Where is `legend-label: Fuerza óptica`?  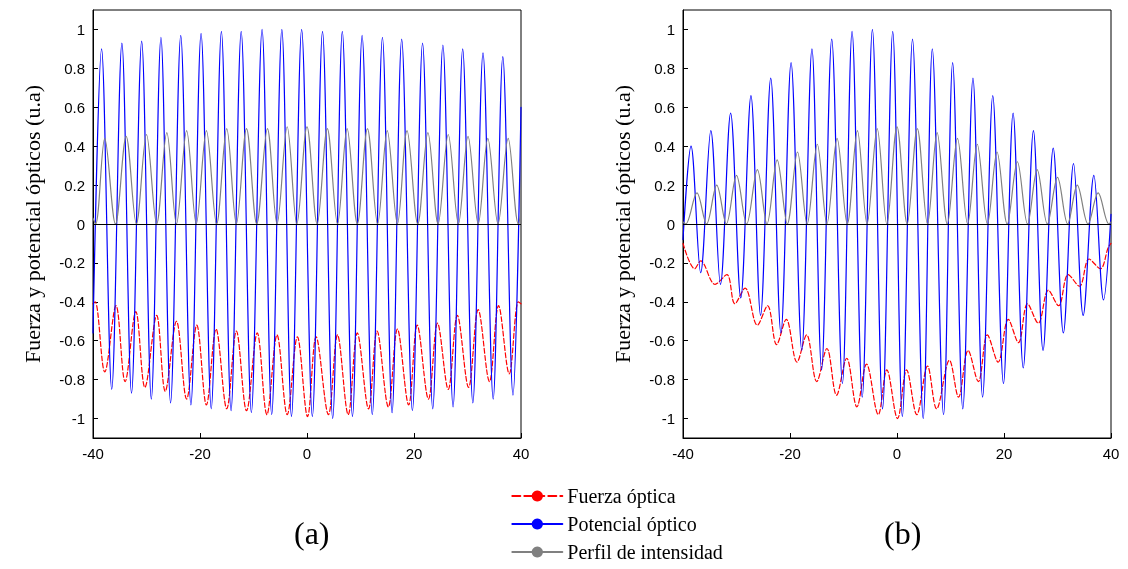 legend-label: Fuerza óptica is located at coordinates (621, 496).